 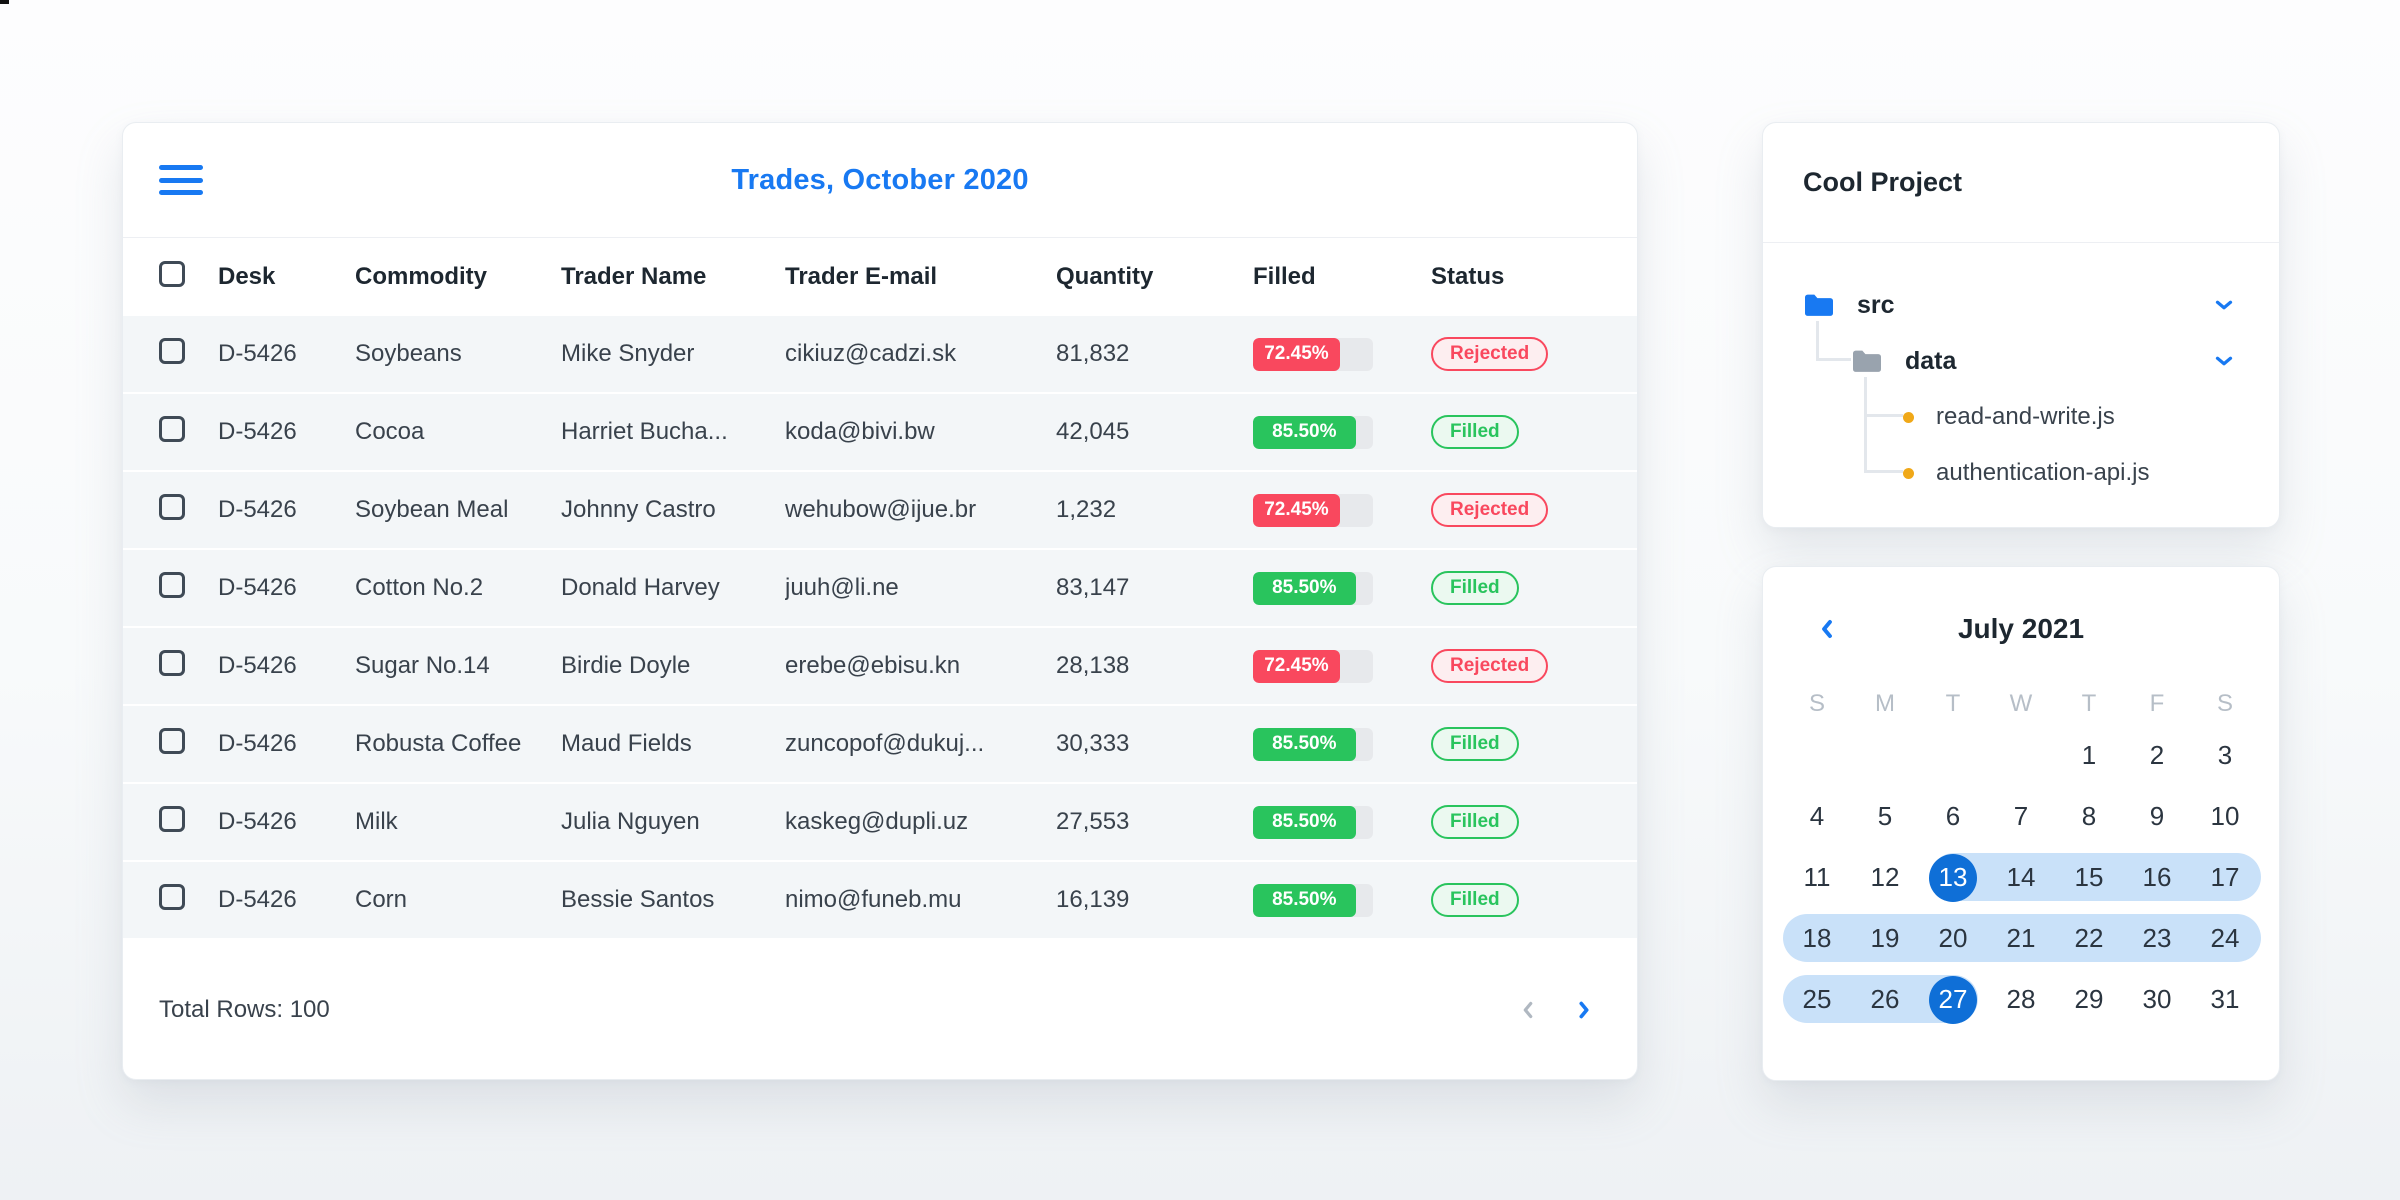 I want to click on cell-commodity: Robusta Coffee, so click(x=438, y=743).